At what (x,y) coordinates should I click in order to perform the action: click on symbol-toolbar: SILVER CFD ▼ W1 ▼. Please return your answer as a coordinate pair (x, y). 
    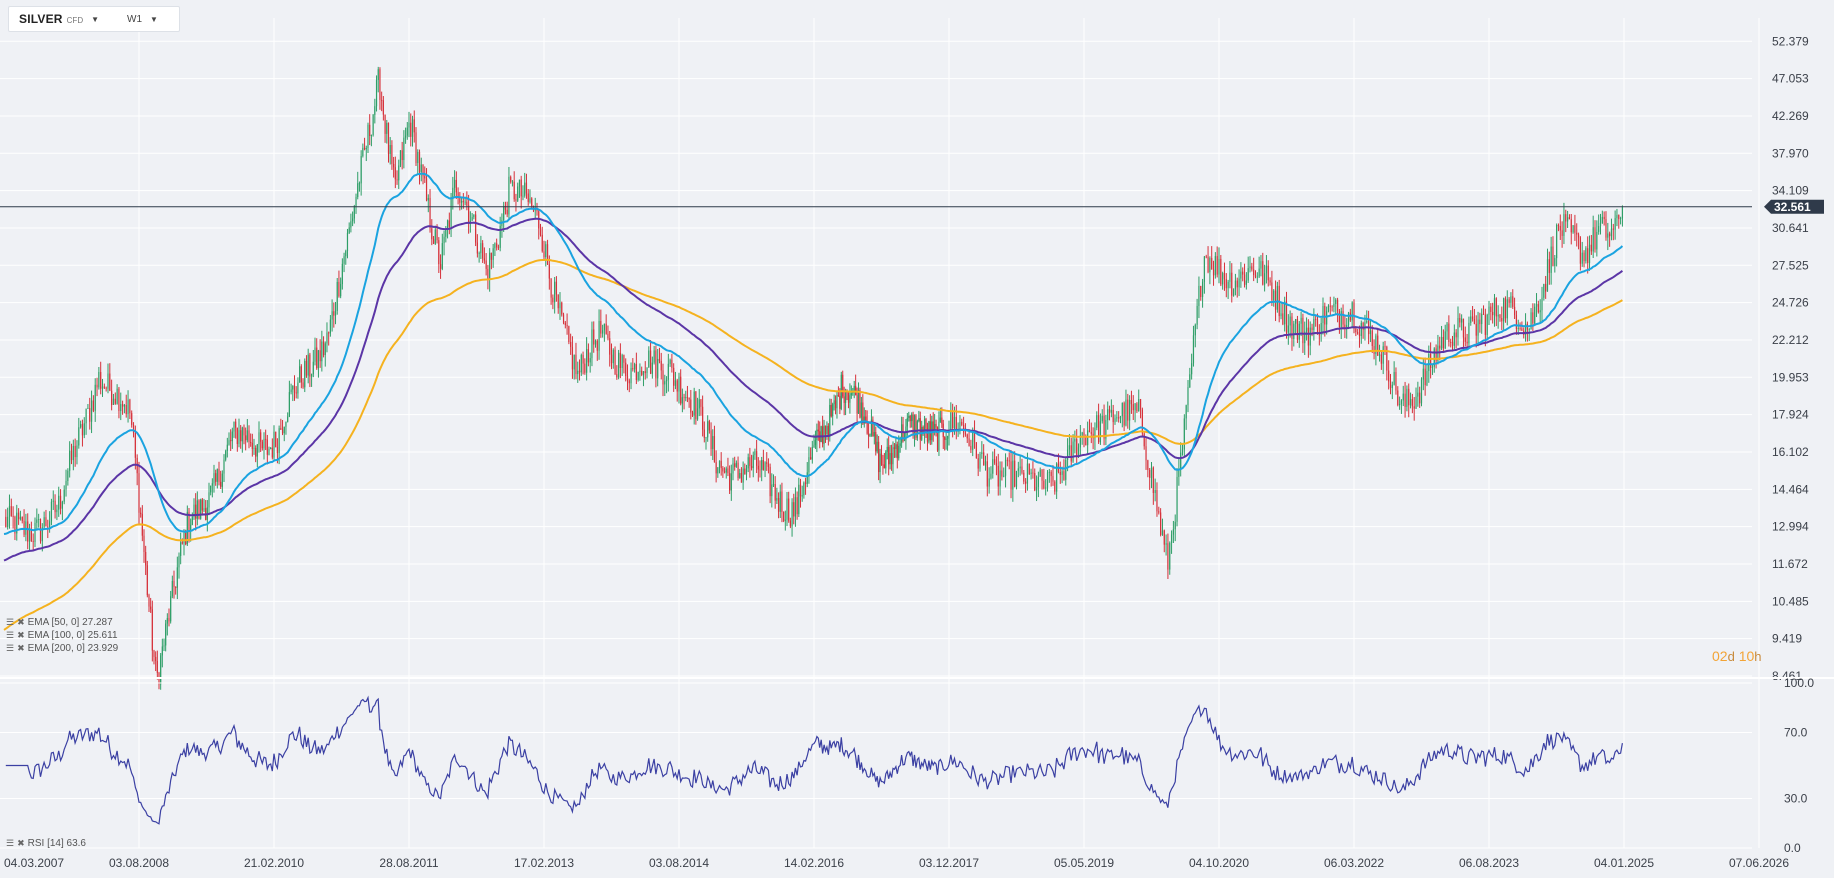
    Looking at the image, I should click on (94, 19).